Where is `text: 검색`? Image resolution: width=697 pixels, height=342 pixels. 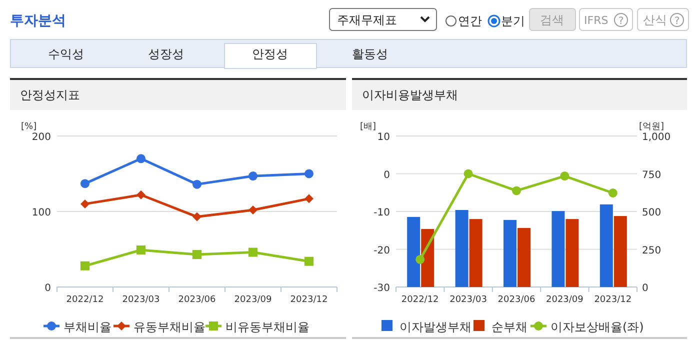
text: 검색 is located at coordinates (552, 20).